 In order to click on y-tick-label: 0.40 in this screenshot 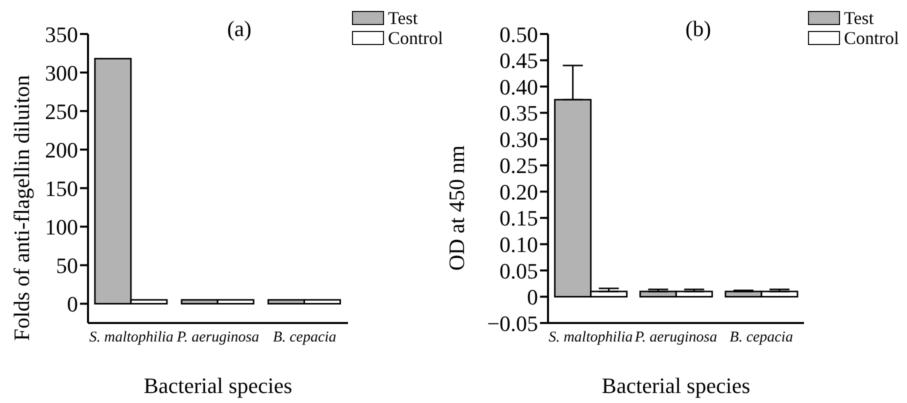, I will do `click(519, 87)`.